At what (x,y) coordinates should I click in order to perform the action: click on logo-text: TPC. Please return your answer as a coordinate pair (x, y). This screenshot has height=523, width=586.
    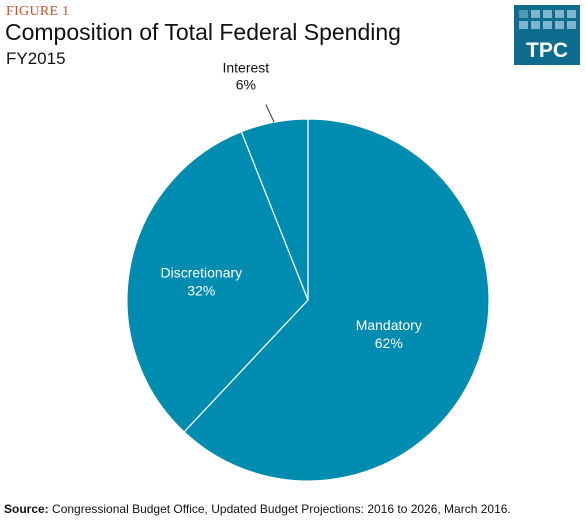
    Looking at the image, I should click on (547, 50).